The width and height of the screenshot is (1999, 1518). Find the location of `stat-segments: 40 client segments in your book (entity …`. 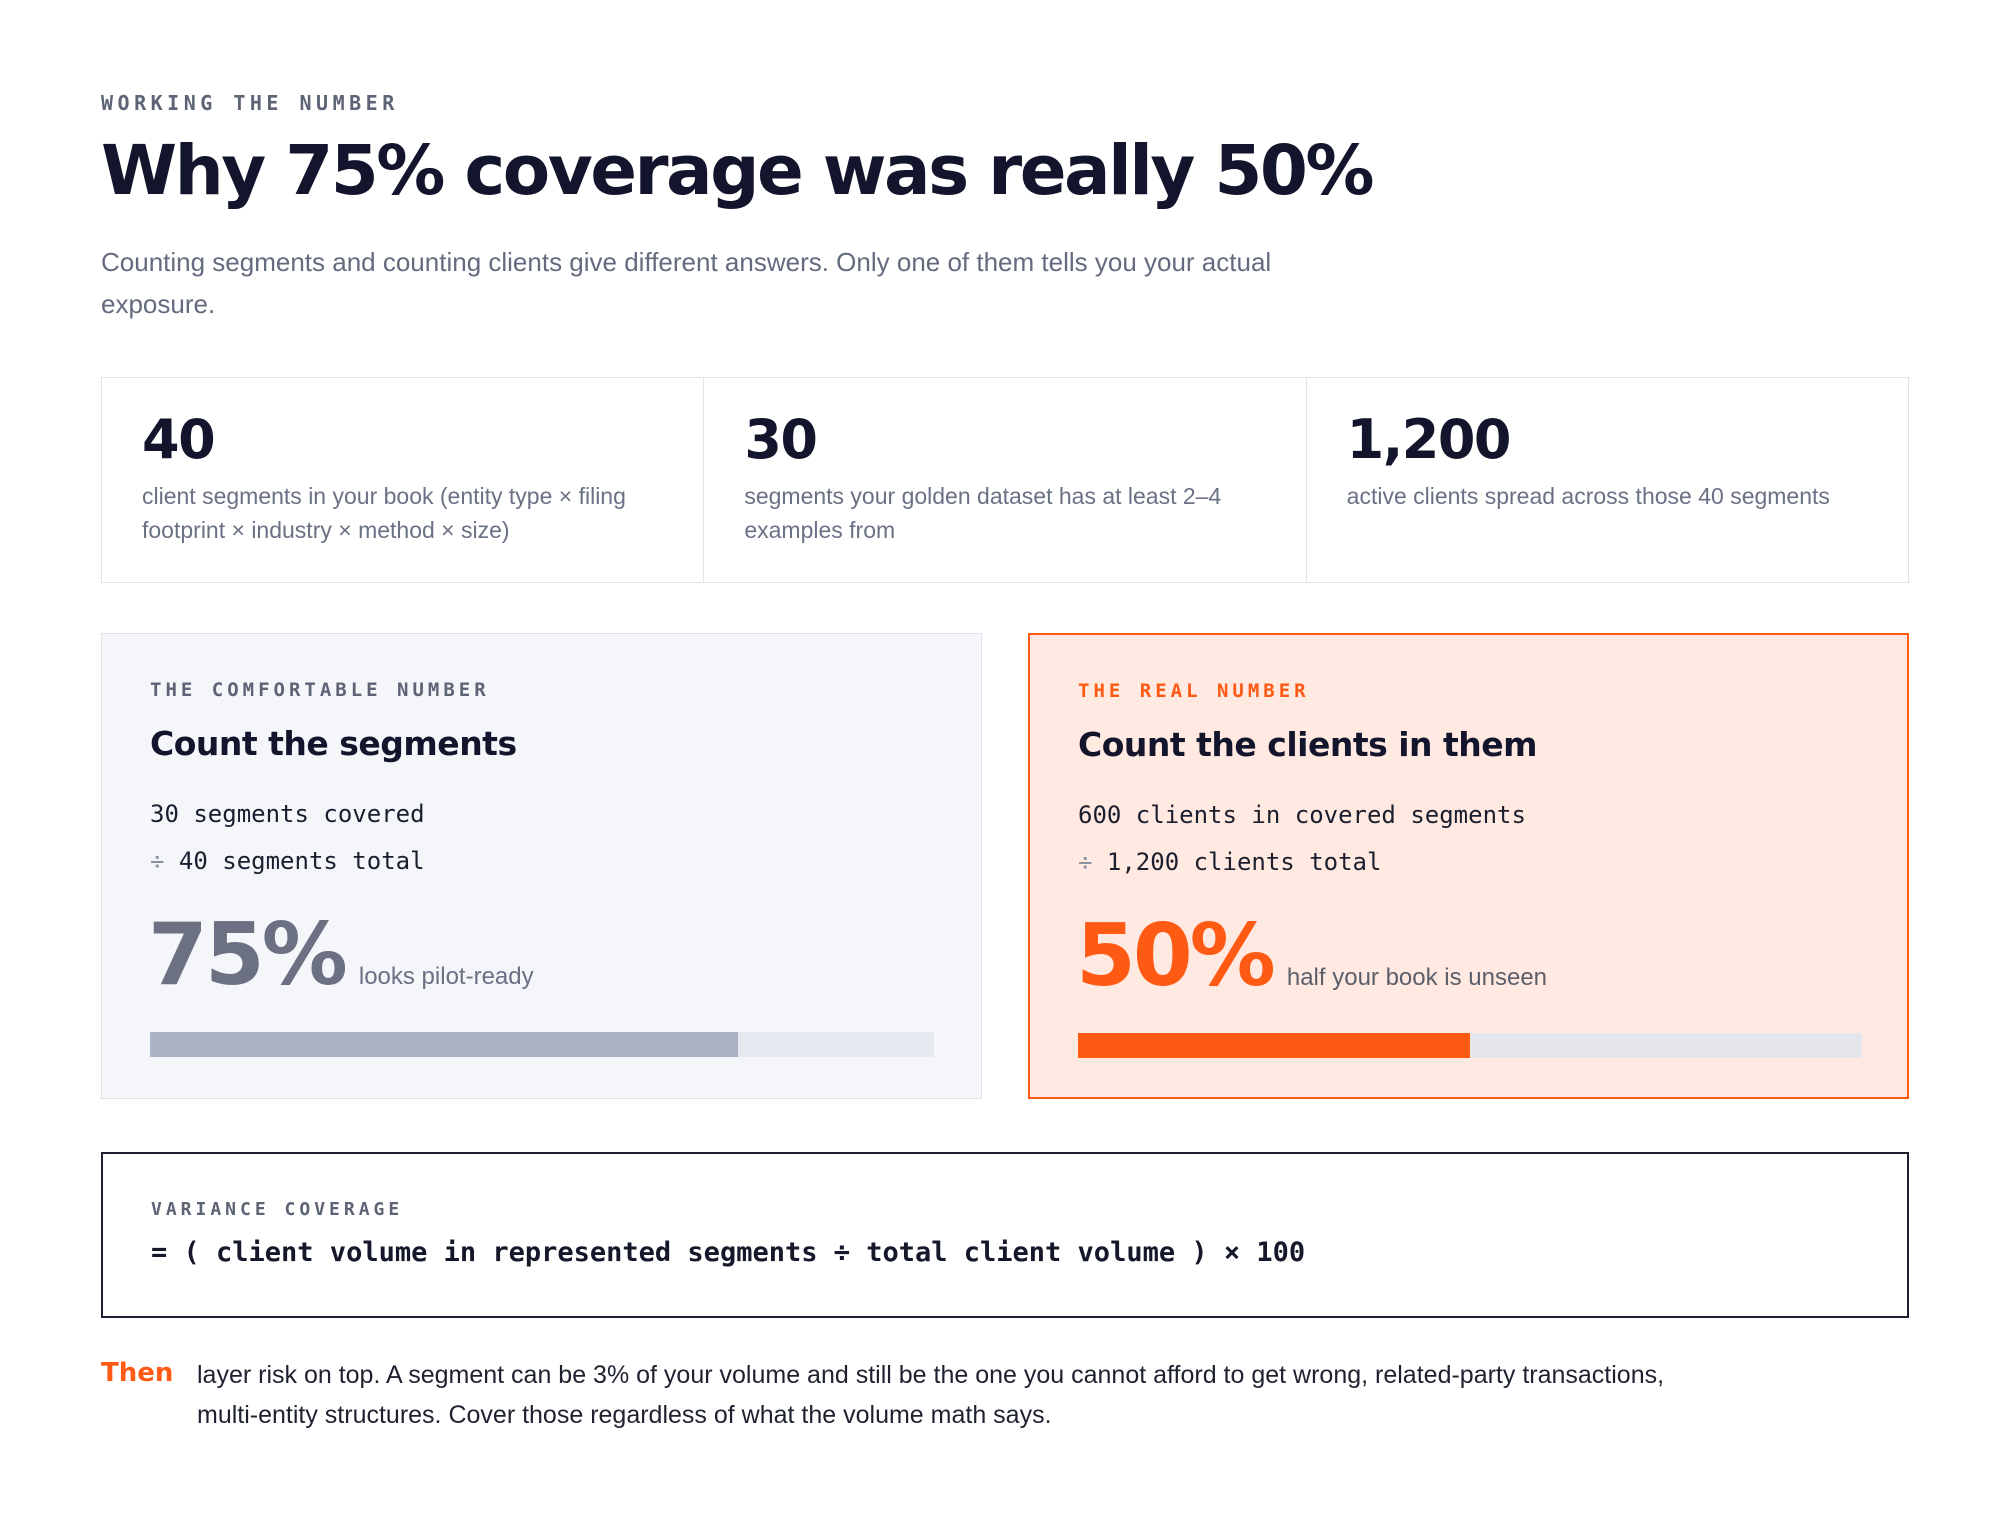

stat-segments: 40 client segments in your book (entity … is located at coordinates (403, 480).